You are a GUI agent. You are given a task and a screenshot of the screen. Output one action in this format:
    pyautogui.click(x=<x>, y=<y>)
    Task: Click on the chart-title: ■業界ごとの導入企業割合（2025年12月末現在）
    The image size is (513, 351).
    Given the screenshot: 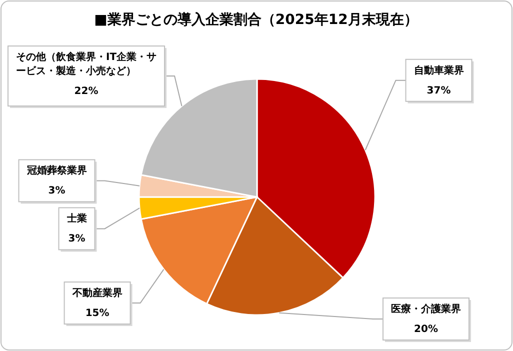 What is the action you would take?
    pyautogui.click(x=256, y=19)
    